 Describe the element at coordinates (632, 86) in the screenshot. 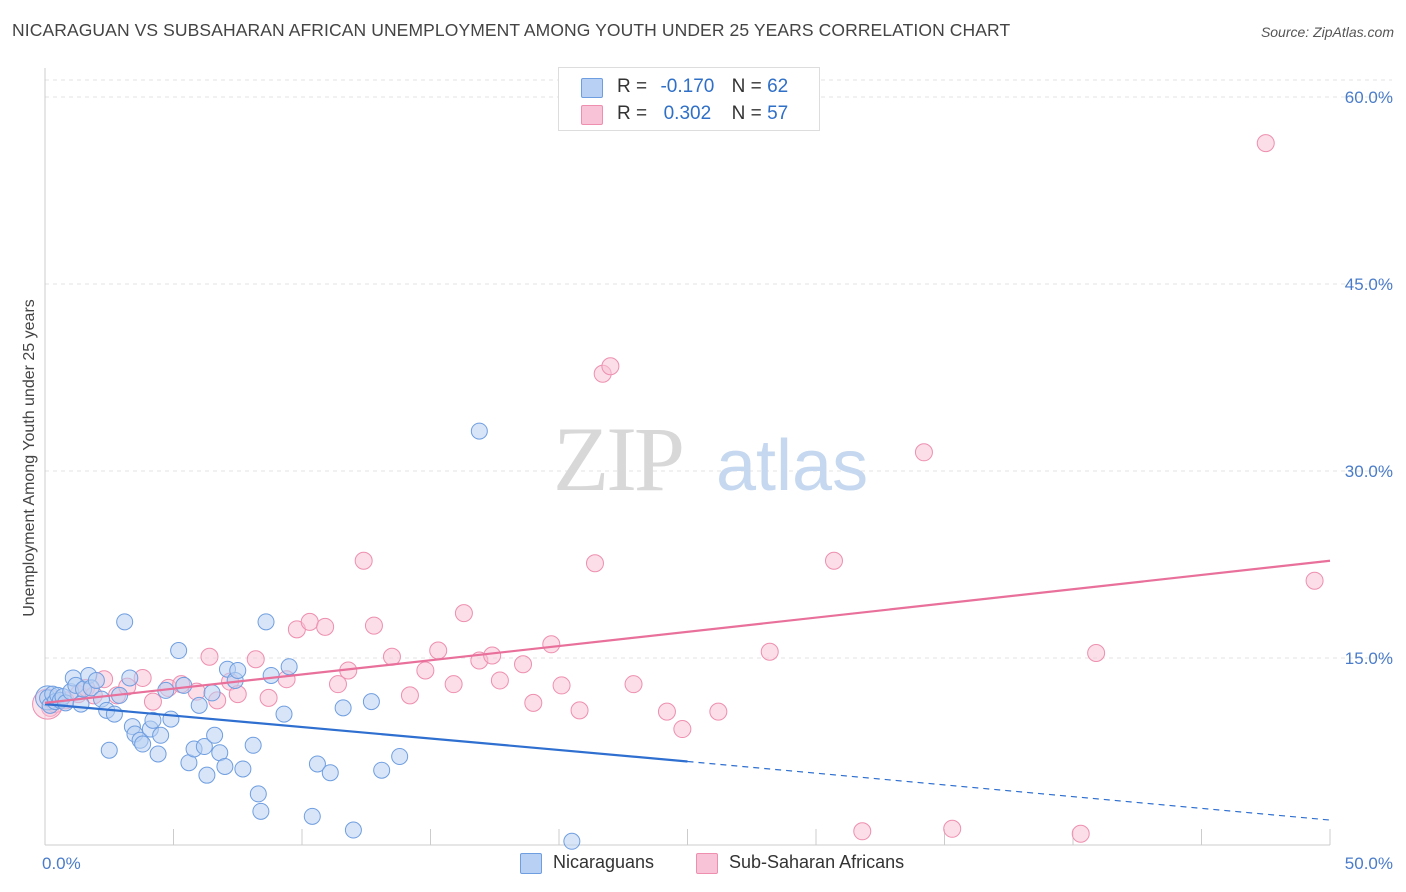

I see `legend-r-label: R =` at that location.